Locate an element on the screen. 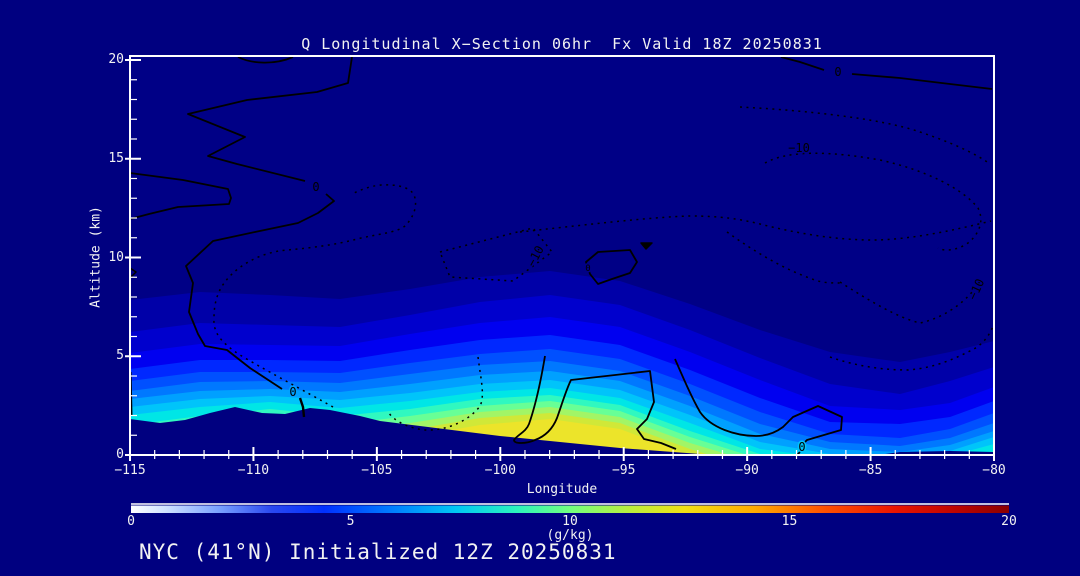  x-tick-label: −95 is located at coordinates (623, 470).